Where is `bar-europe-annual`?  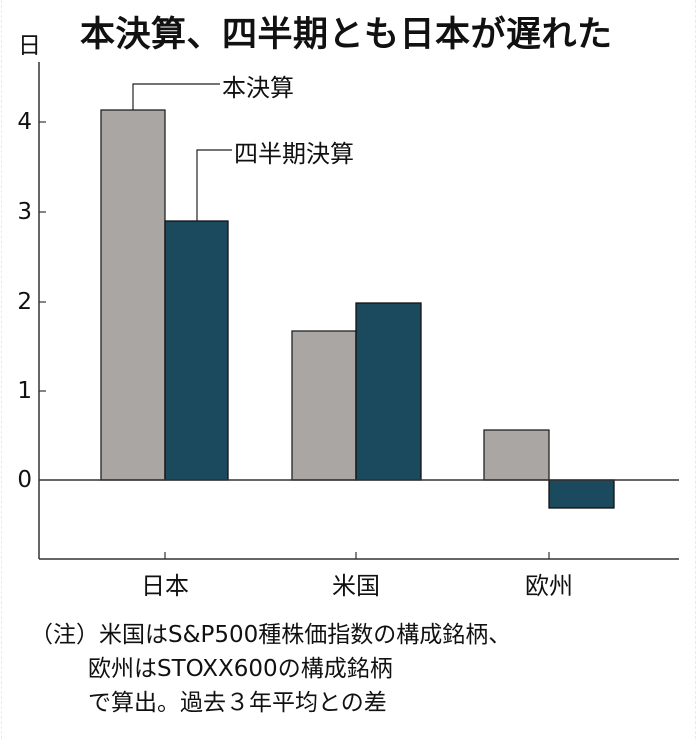 bar-europe-annual is located at coordinates (516, 455).